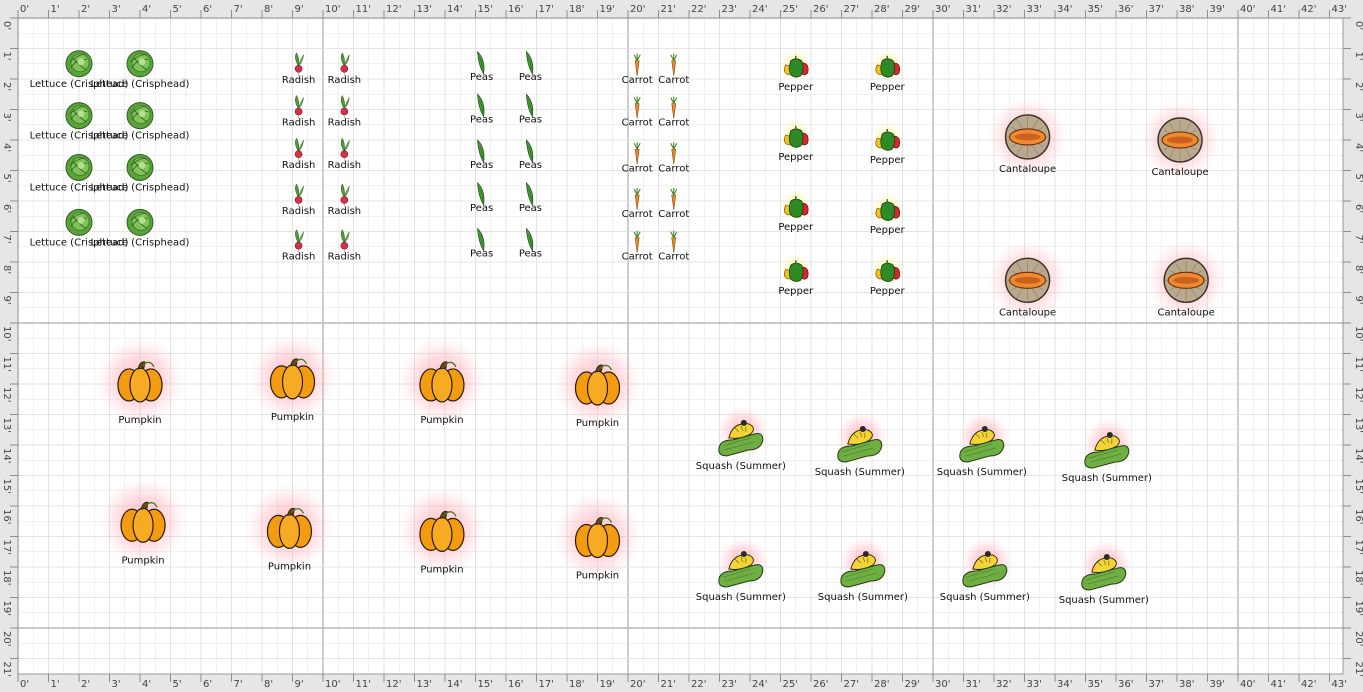 The width and height of the screenshot is (1363, 692). What do you see at coordinates (1095, 9) in the screenshot?
I see `top-ruler-label: 35'` at bounding box center [1095, 9].